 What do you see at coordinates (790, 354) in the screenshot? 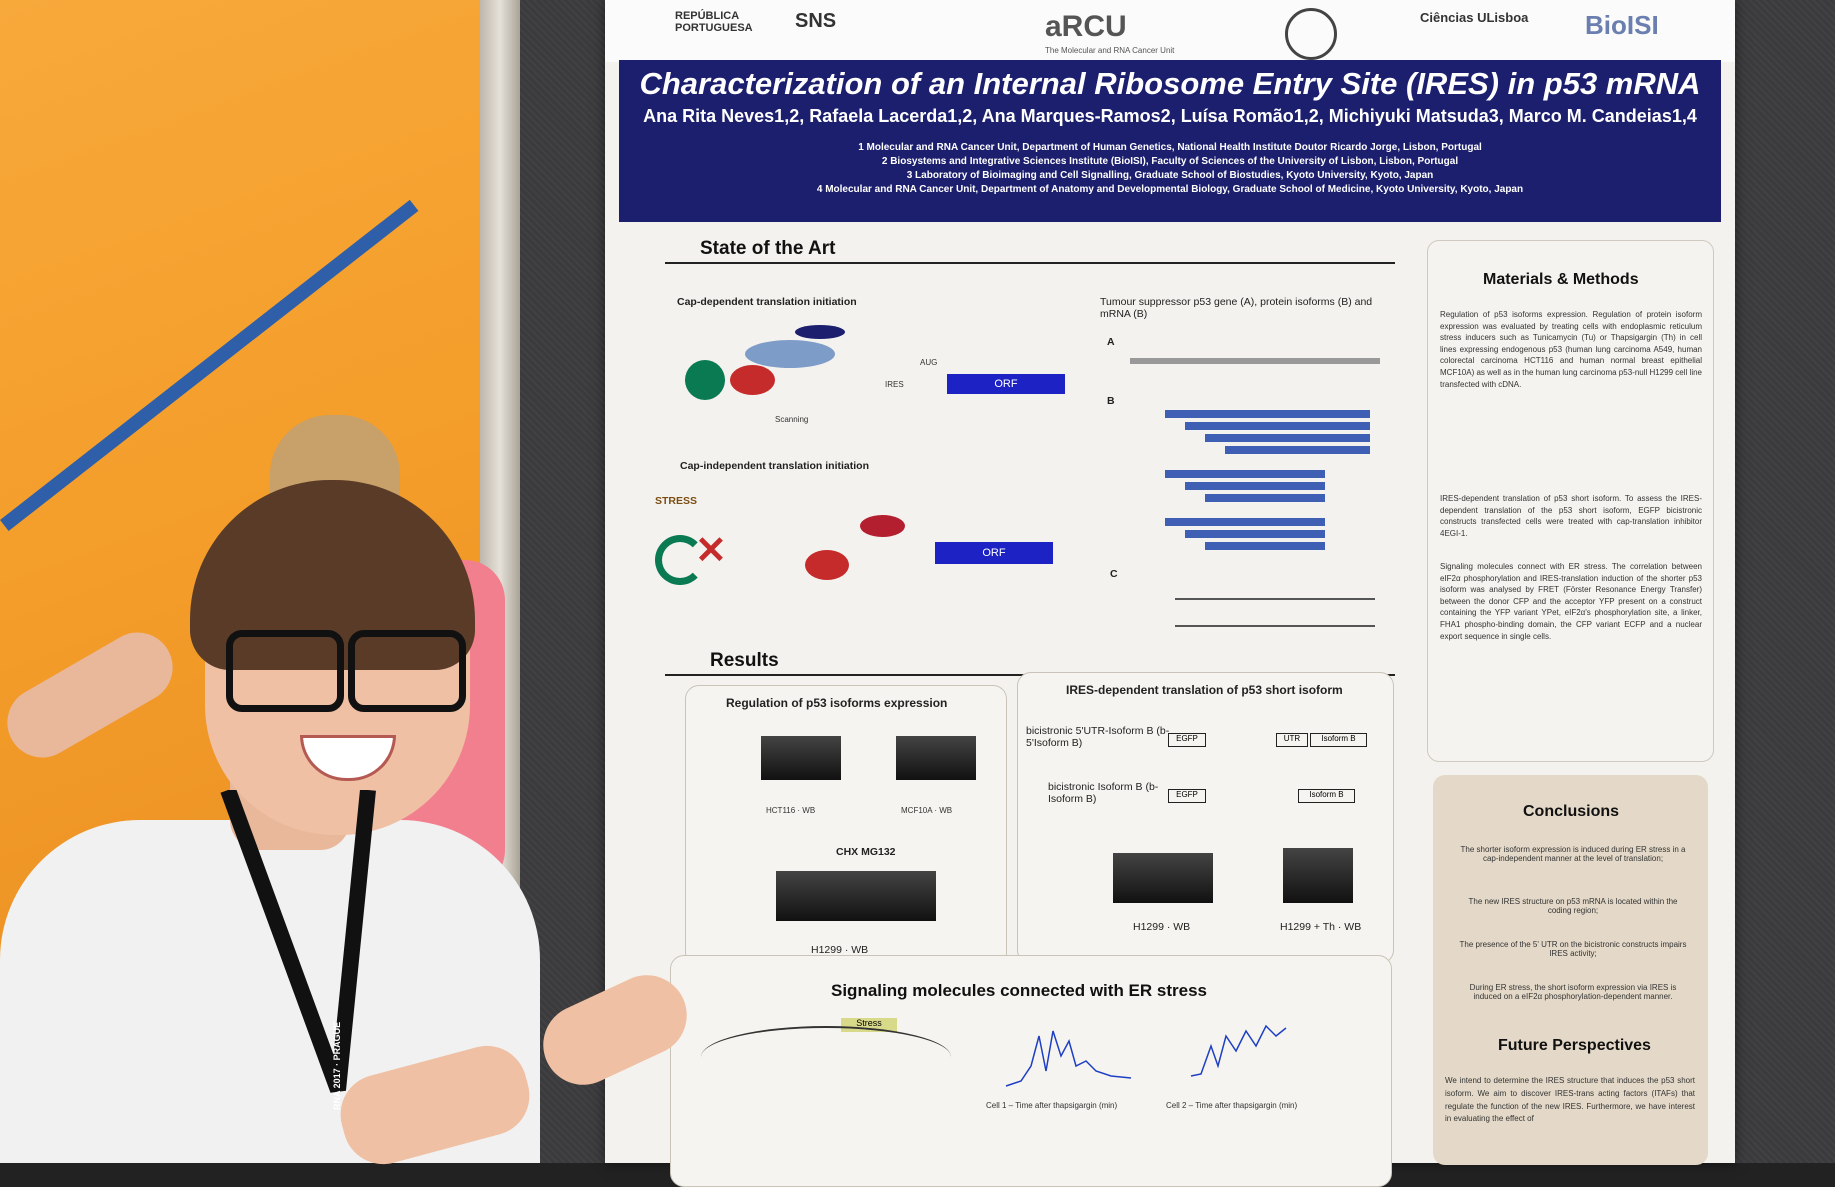
I see `eif-complex-icon` at bounding box center [790, 354].